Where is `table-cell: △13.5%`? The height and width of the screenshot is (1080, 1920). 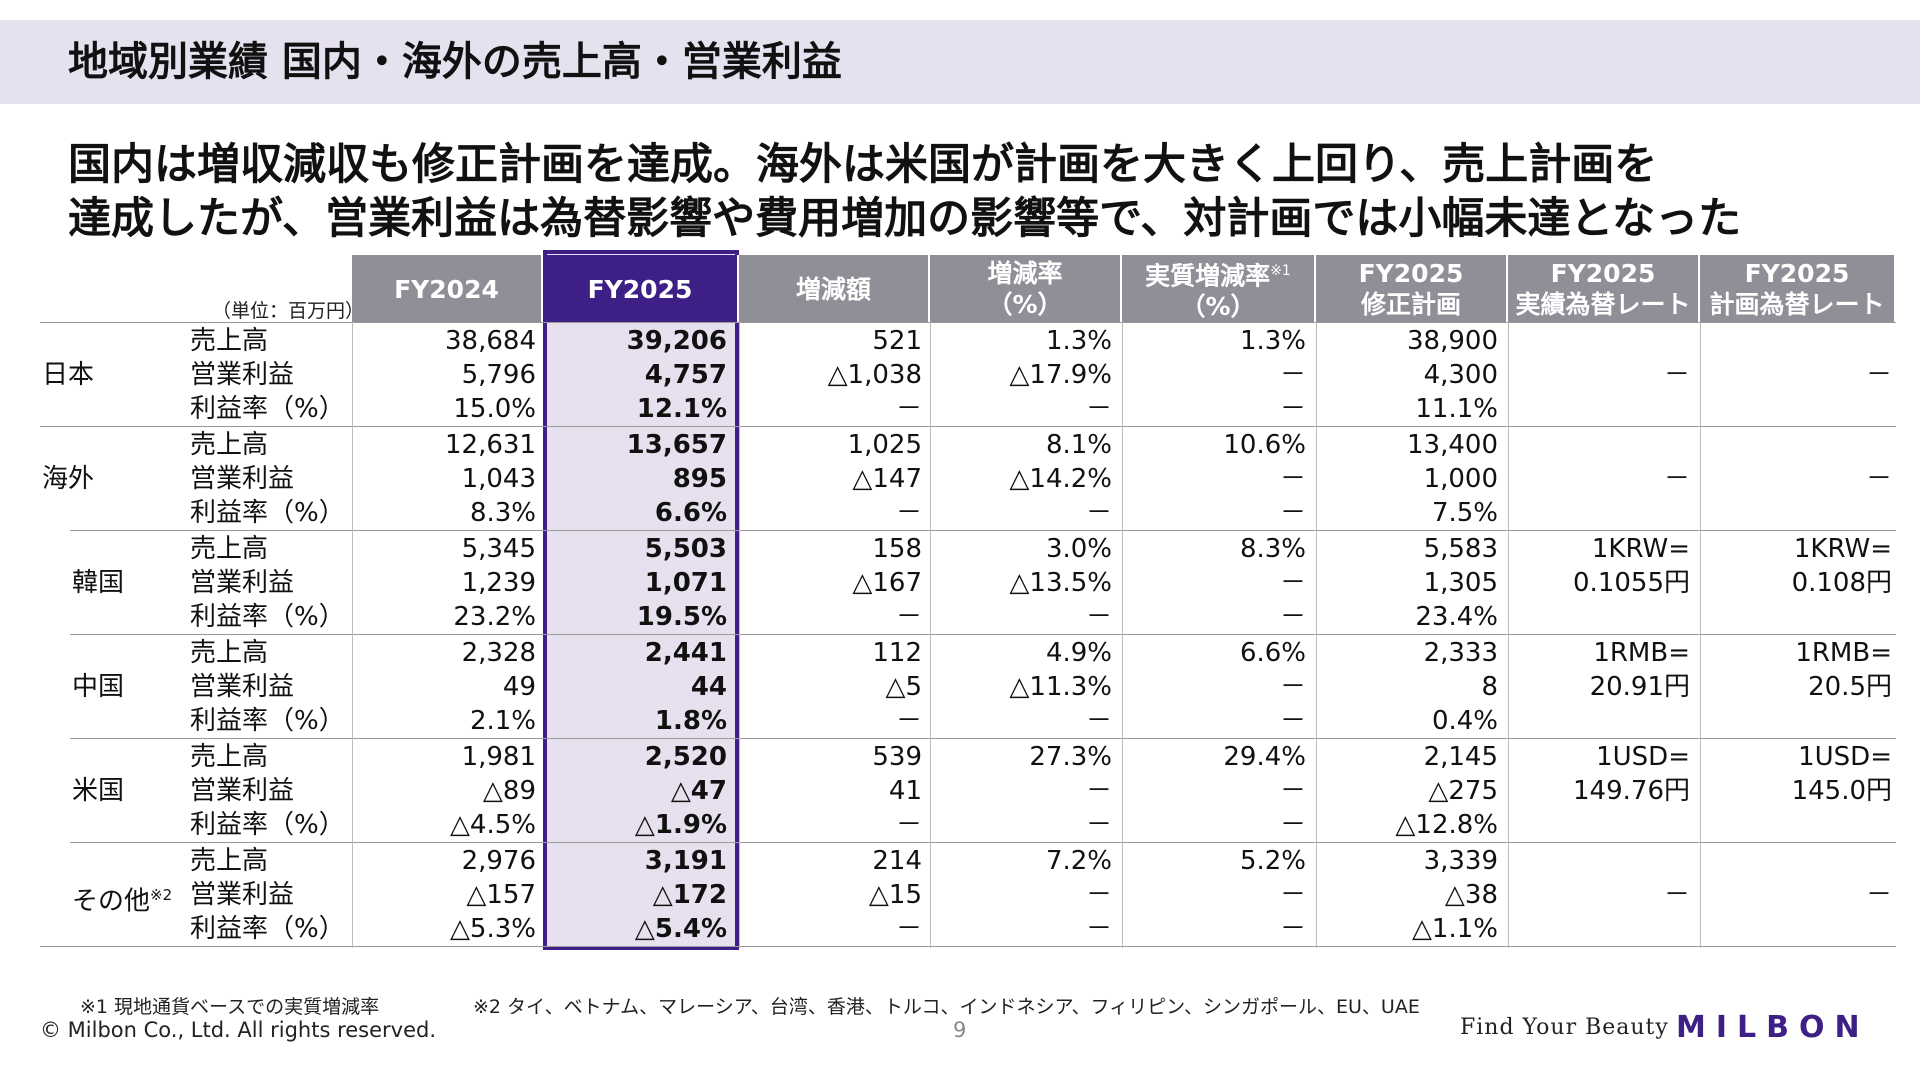 table-cell: △13.5% is located at coordinates (1060, 583).